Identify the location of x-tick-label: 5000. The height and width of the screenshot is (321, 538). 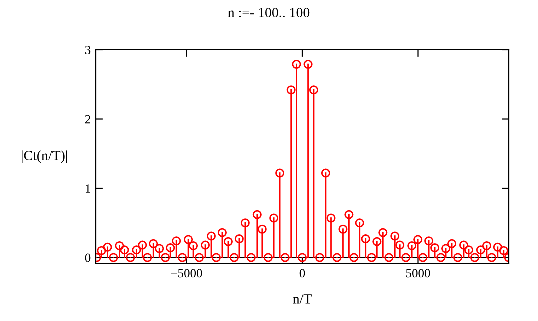
(418, 273).